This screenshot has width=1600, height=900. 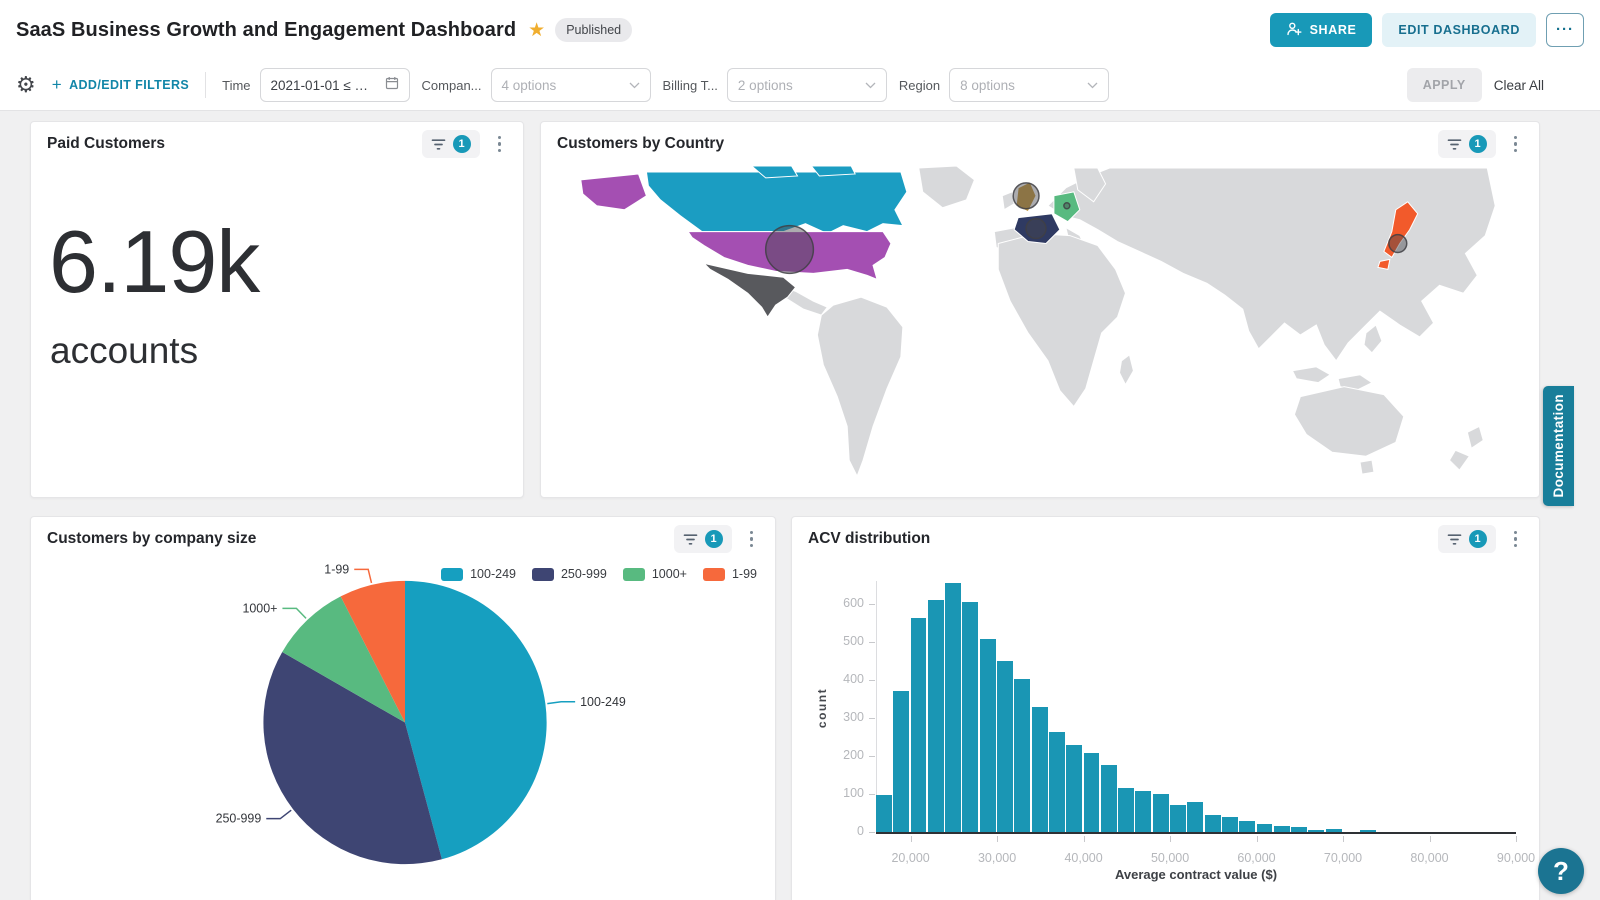 What do you see at coordinates (749, 290) in the screenshot?
I see `map-mexico` at bounding box center [749, 290].